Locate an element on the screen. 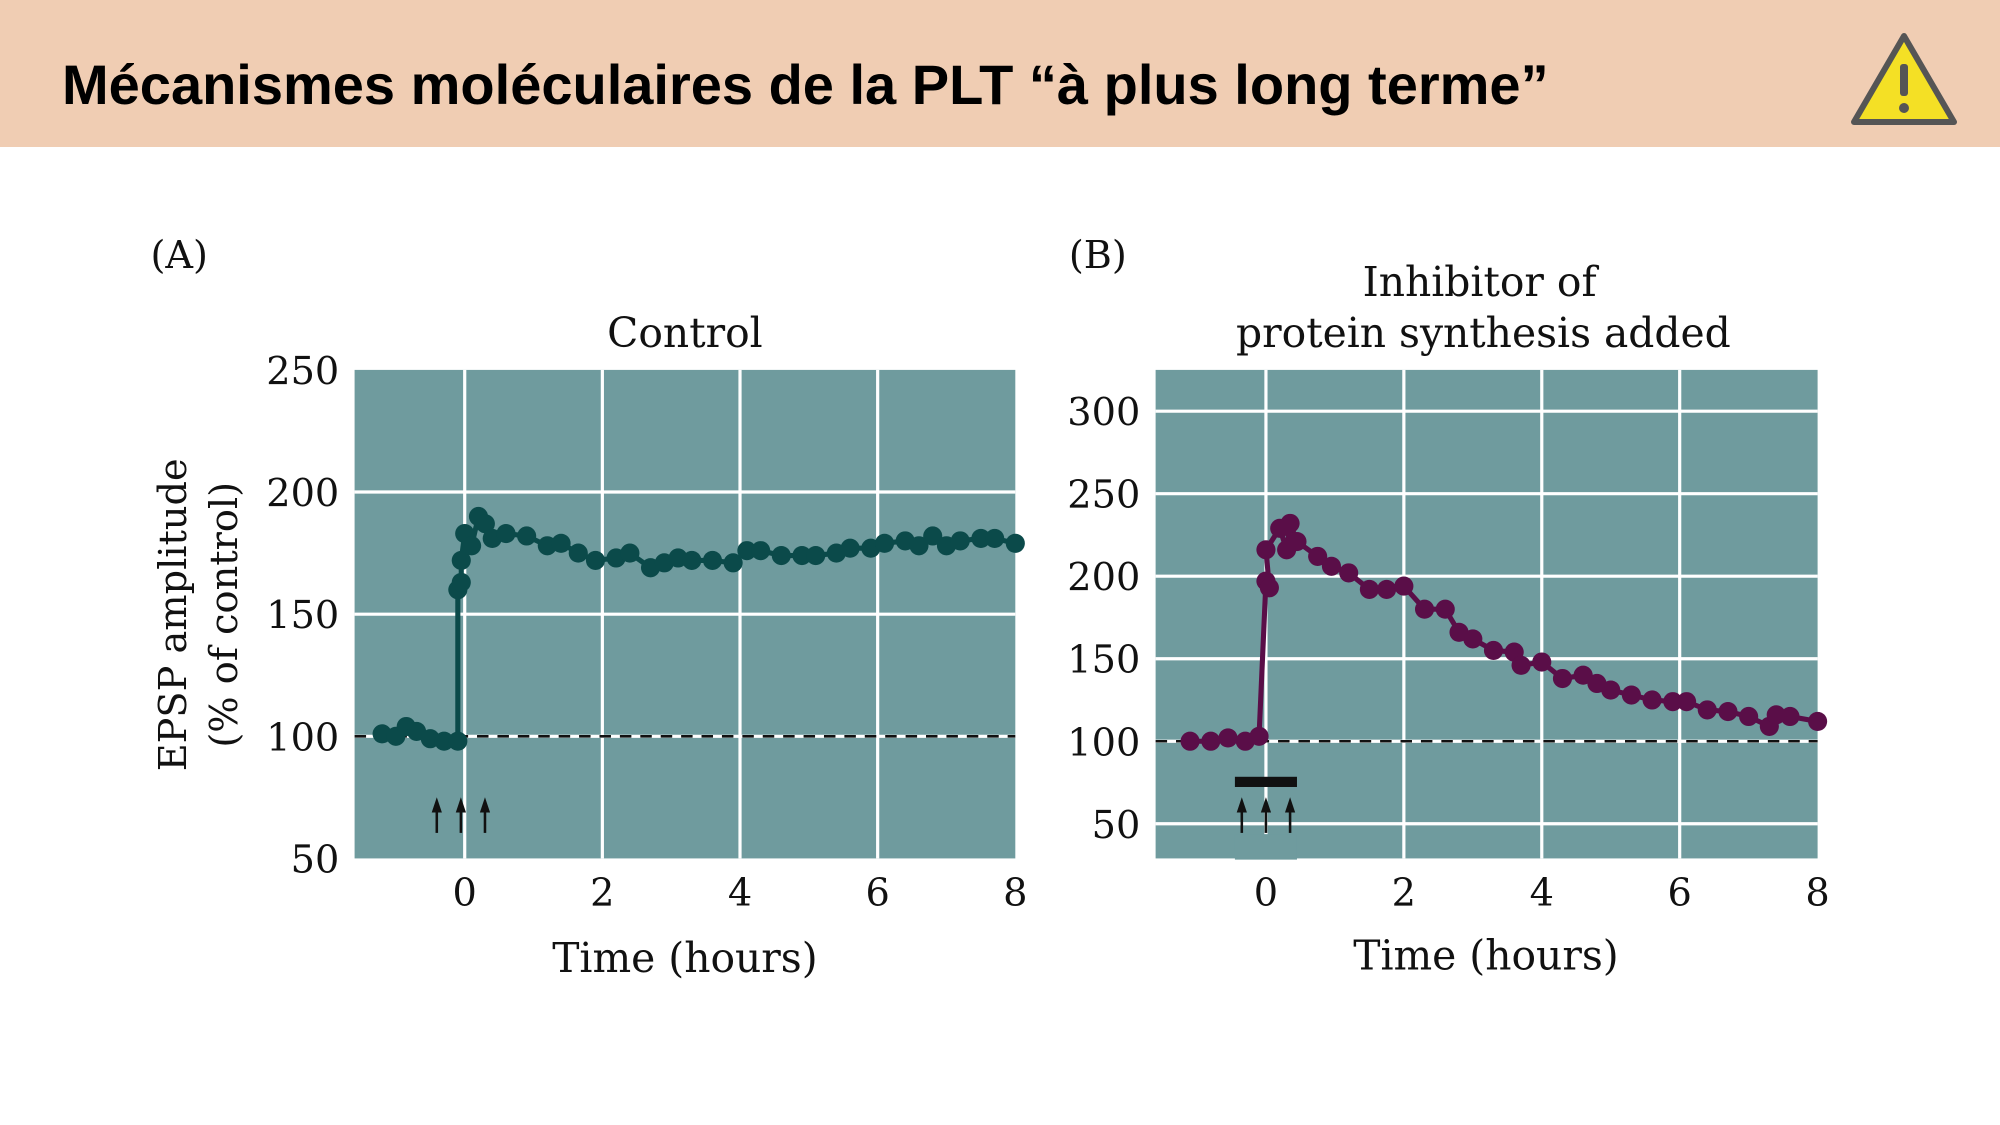  inhibitor-bar is located at coordinates (1265, 781).